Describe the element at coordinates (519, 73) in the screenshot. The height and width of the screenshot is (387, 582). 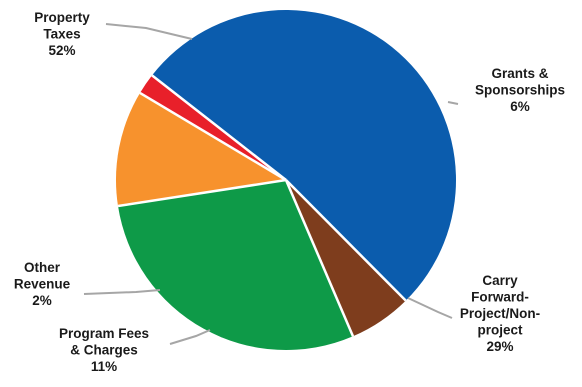
I see `data-label-line: Grants &` at that location.